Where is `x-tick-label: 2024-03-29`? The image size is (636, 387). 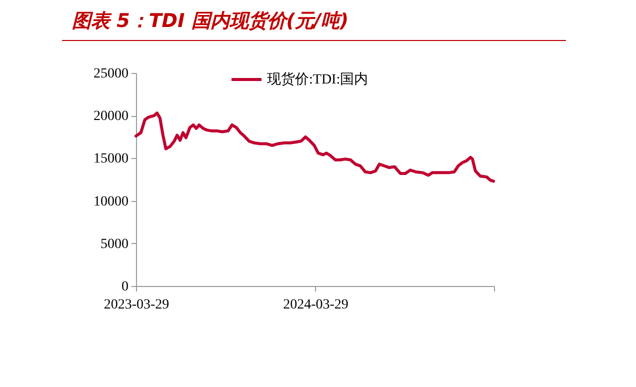
x-tick-label: 2024-03-29 is located at coordinates (315, 305).